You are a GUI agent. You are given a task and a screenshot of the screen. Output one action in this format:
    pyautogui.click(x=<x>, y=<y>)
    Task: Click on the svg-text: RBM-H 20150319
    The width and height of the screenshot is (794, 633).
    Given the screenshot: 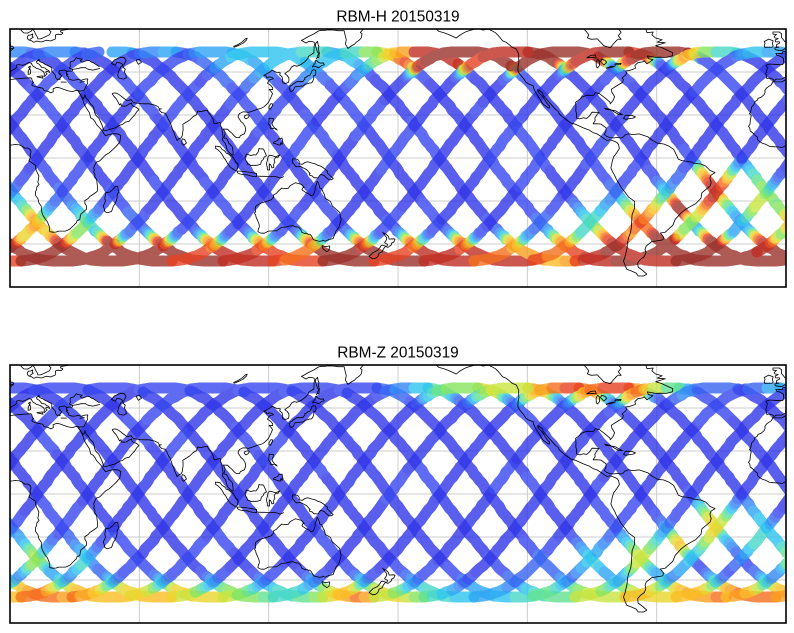 What is the action you would take?
    pyautogui.click(x=397, y=17)
    